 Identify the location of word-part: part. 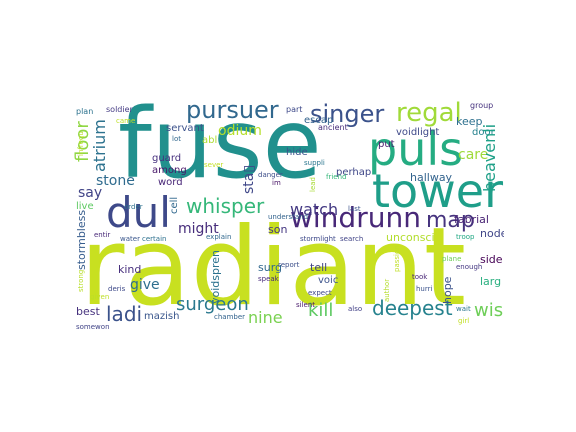
(294, 109).